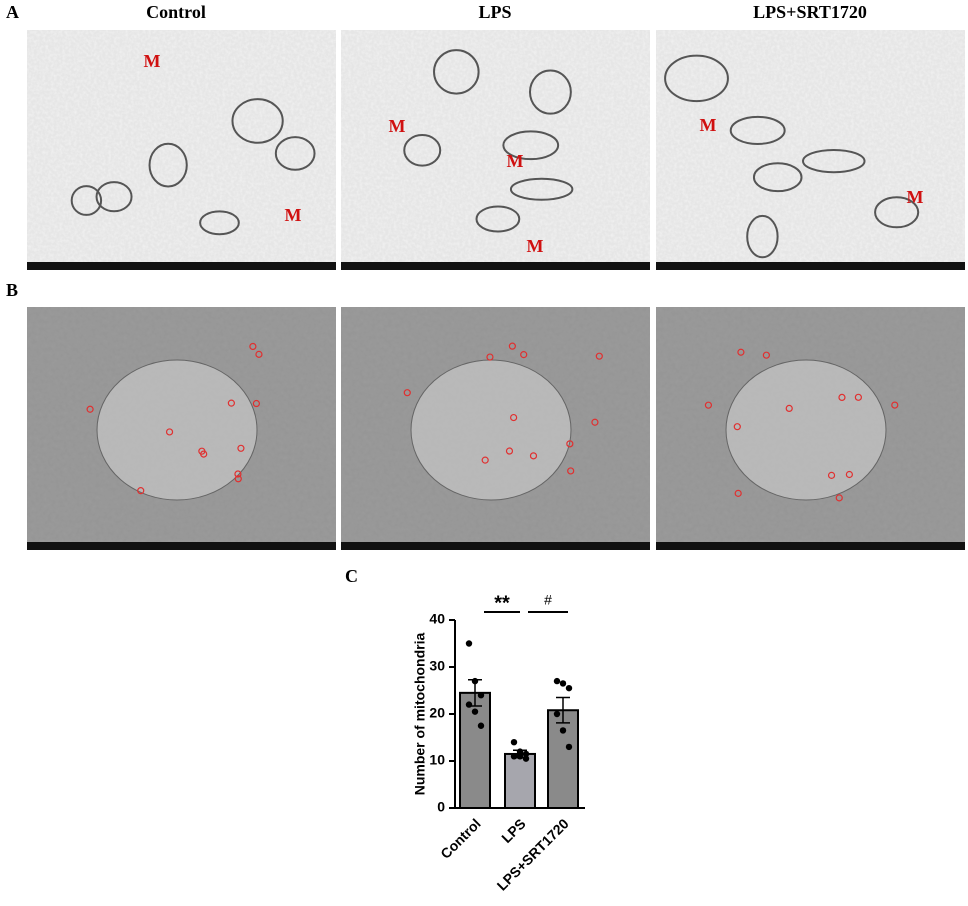 The width and height of the screenshot is (968, 906). What do you see at coordinates (494, 12) in the screenshot?
I see `column-header: LPS` at bounding box center [494, 12].